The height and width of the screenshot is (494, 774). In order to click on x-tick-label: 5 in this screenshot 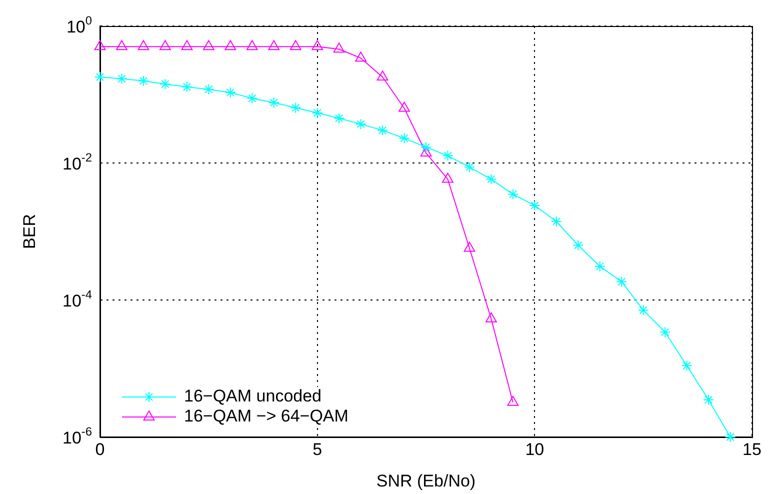, I will do `click(317, 449)`.